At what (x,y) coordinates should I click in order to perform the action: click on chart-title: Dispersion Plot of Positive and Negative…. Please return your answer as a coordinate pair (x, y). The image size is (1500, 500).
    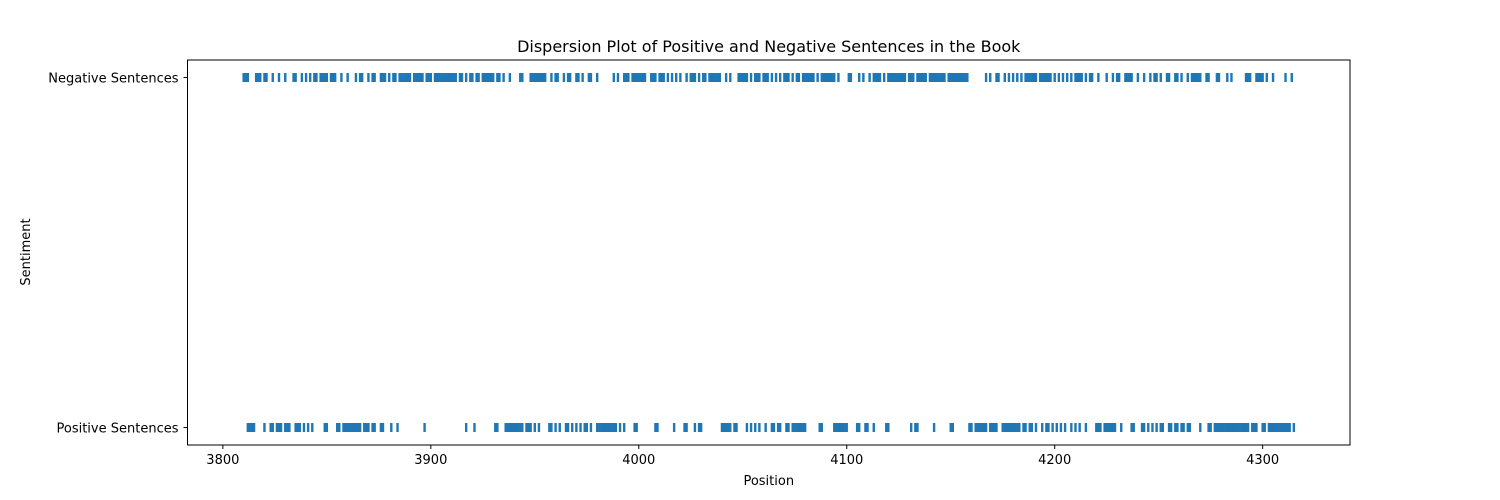
    Looking at the image, I should click on (769, 46).